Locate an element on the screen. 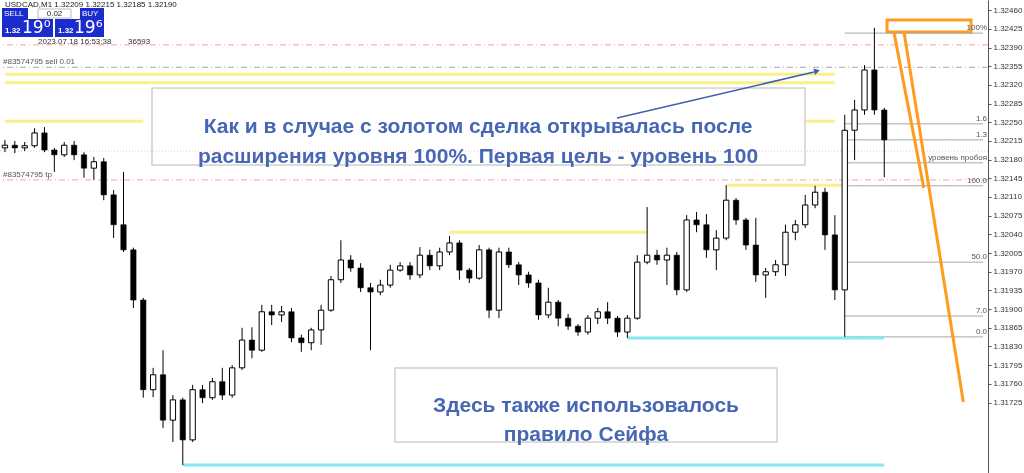  annotation: 0.02 is located at coordinates (54, 13).